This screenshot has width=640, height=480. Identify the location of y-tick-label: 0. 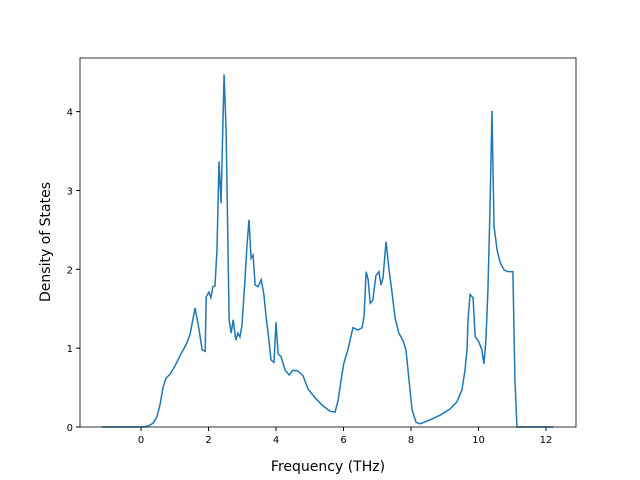
(70, 428).